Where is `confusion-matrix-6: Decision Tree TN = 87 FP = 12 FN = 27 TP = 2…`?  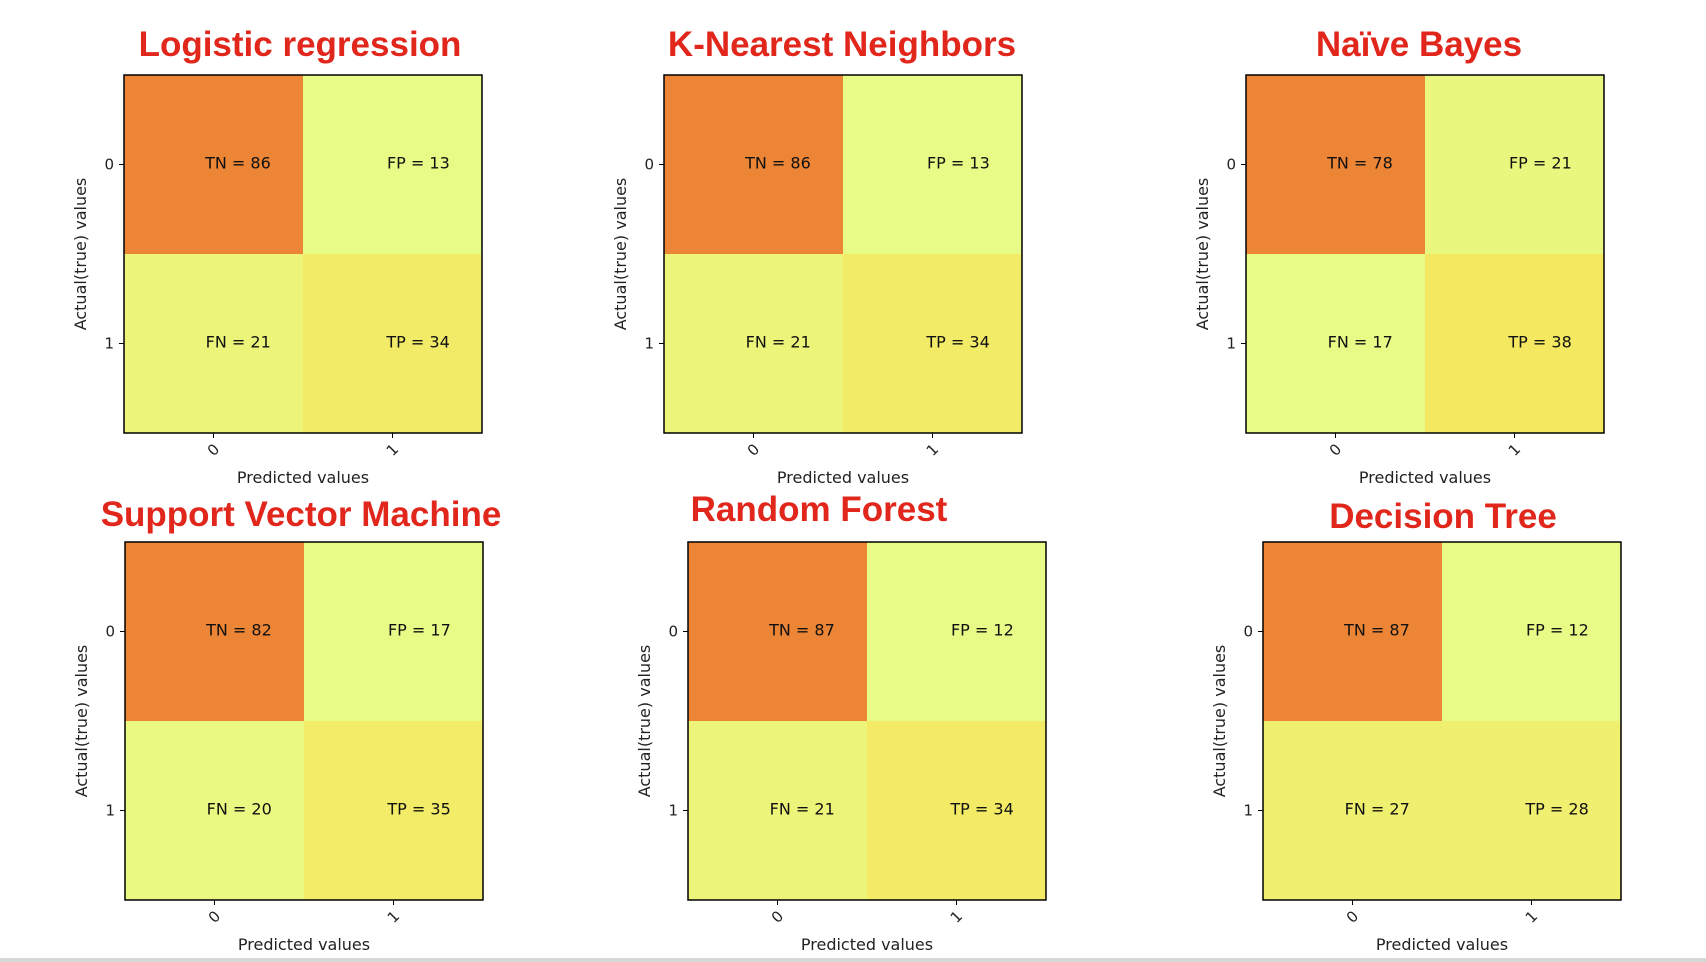 confusion-matrix-6: Decision Tree TN = 87 FP = 12 FN = 27 TP = 2… is located at coordinates (1416, 725).